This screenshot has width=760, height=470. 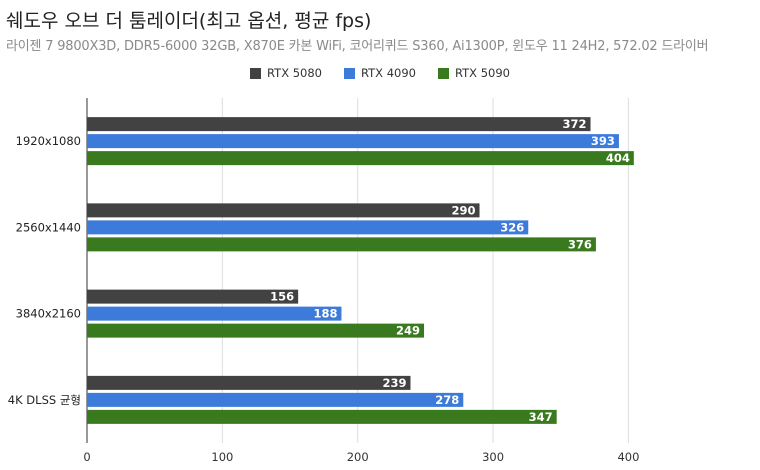 I want to click on data-label-1-0: 393, so click(x=603, y=141).